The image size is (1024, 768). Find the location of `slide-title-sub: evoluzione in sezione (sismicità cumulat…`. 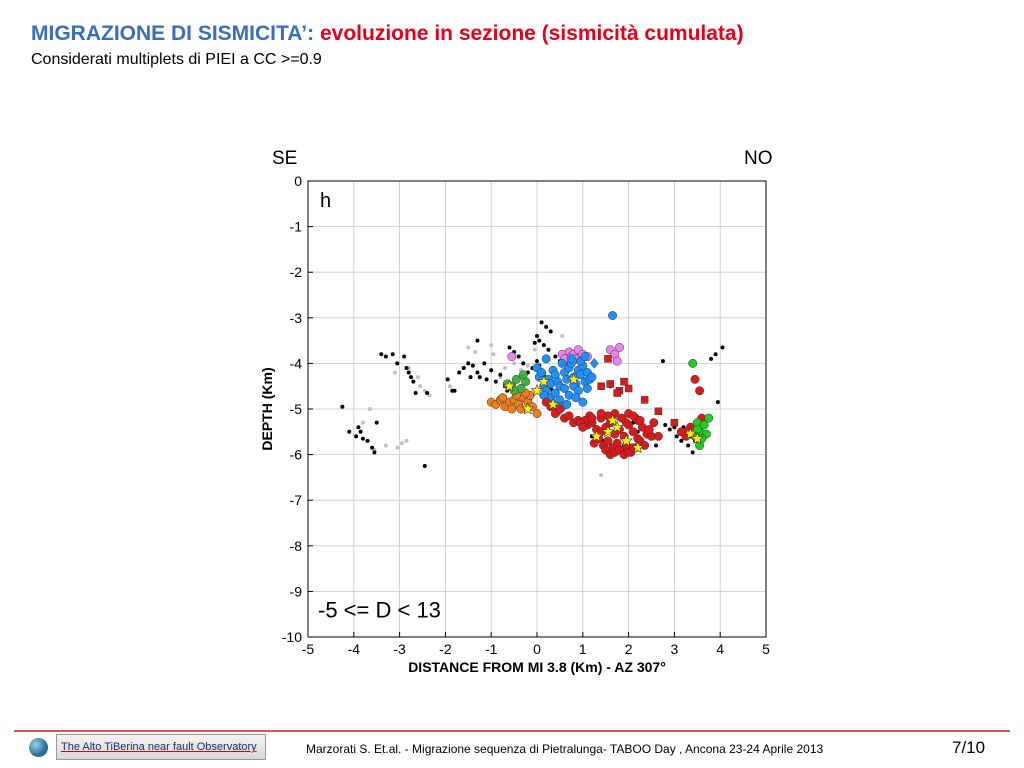

slide-title-sub: evoluzione in sezione (sismicità cumulat… is located at coordinates (531, 33).